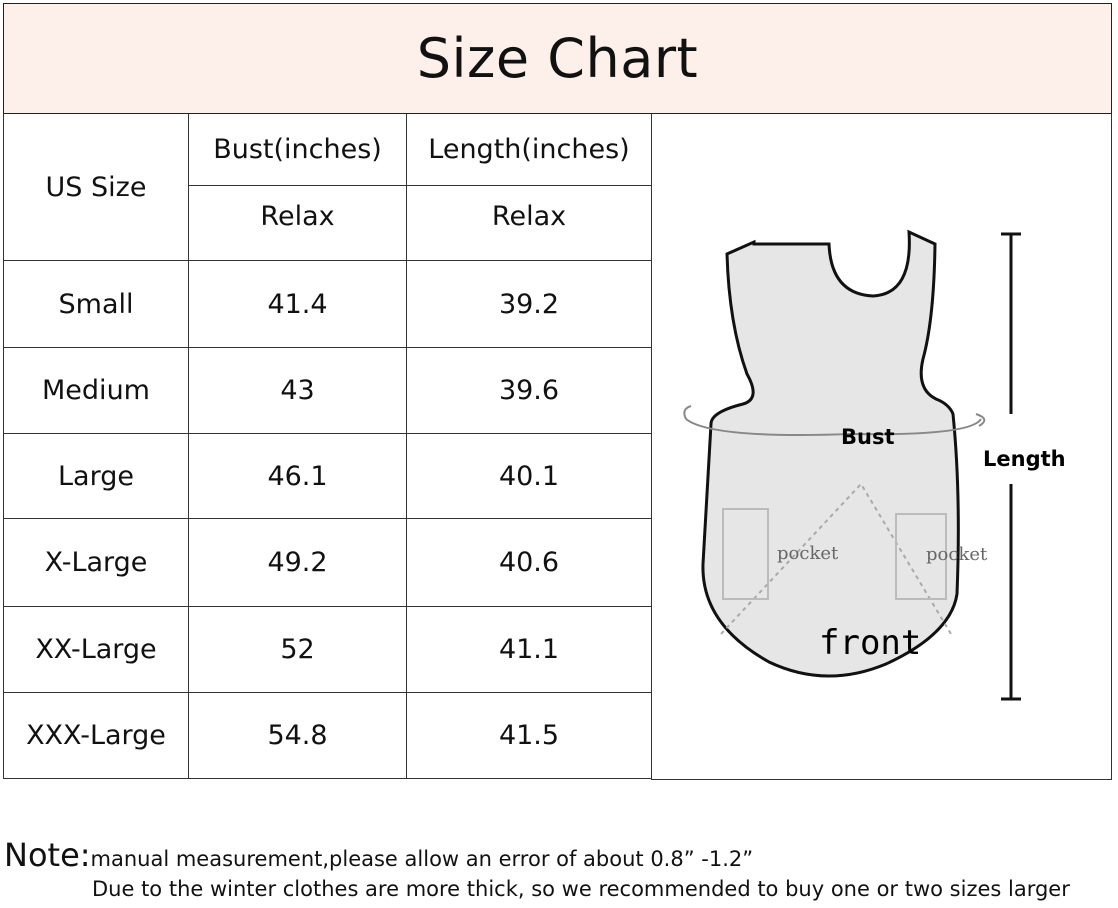 The width and height of the screenshot is (1118, 908). I want to click on bust-cell: 54.8, so click(298, 736).